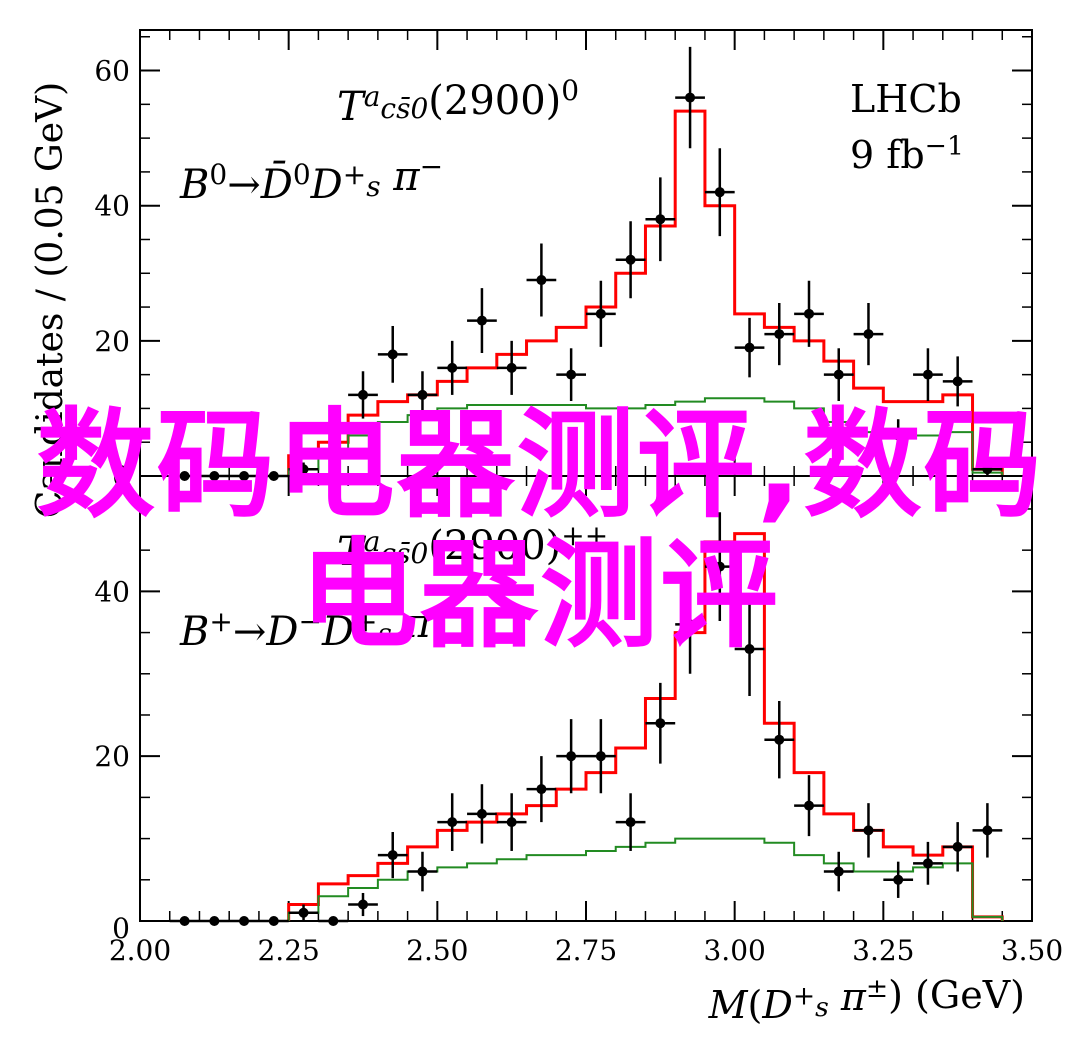 This screenshot has width=1080, height=1062. What do you see at coordinates (472, 547) in the screenshot?
I see `state-label: Tacs̄0(2900)++` at bounding box center [472, 547].